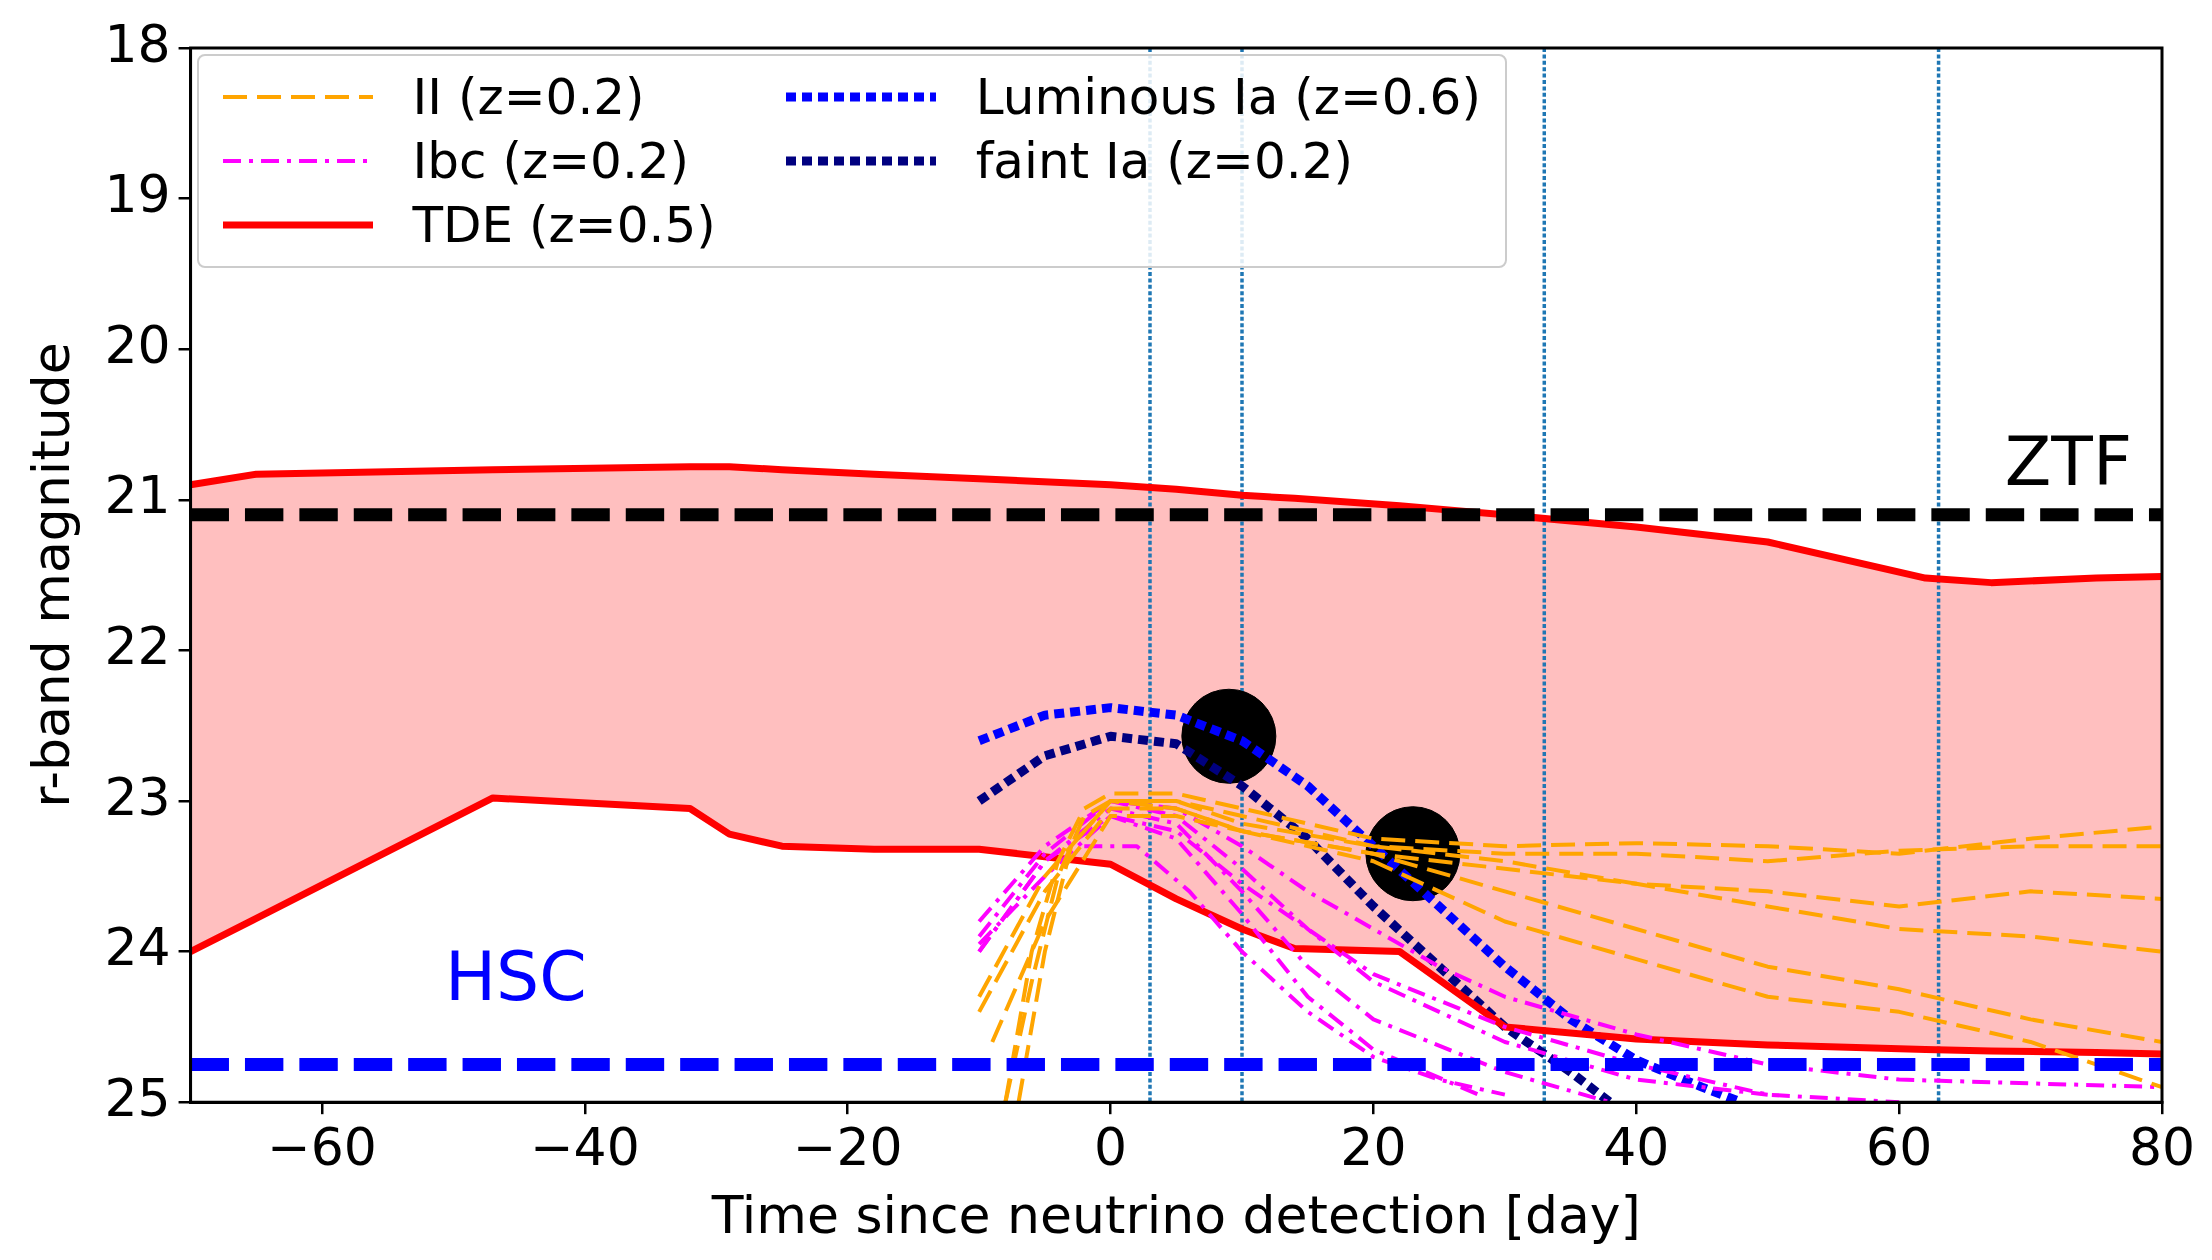 The height and width of the screenshot is (1260, 2212). I want to click on x-tick-label: −40, so click(584, 1146).